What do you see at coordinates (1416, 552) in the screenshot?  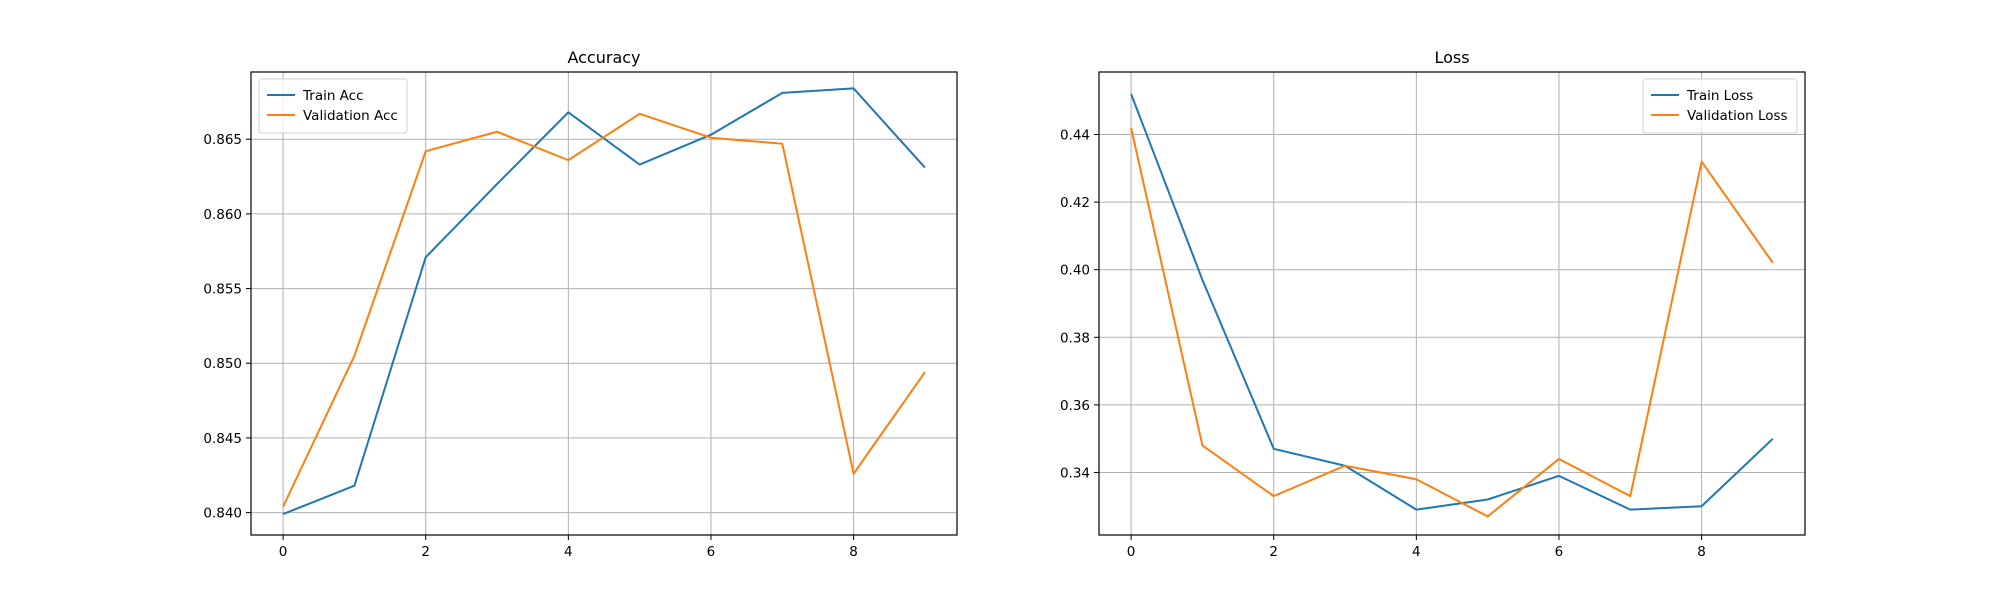 I see `loss-x-tick-label: 4` at bounding box center [1416, 552].